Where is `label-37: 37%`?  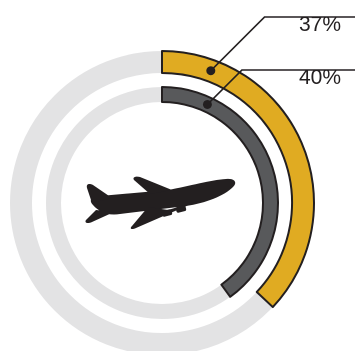 label-37: 37% is located at coordinates (320, 24).